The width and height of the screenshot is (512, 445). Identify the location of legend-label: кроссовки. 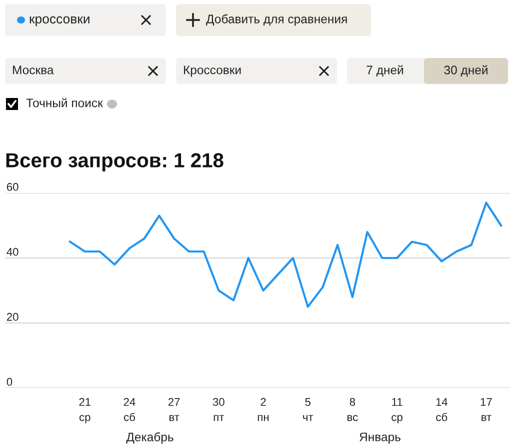
(60, 21).